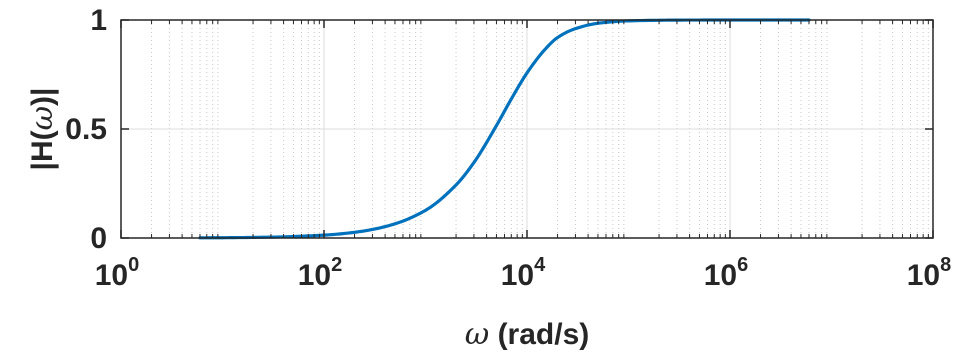 This screenshot has height=355, width=963. I want to click on y-axis-tick-labels: 00.51, so click(86, 129).